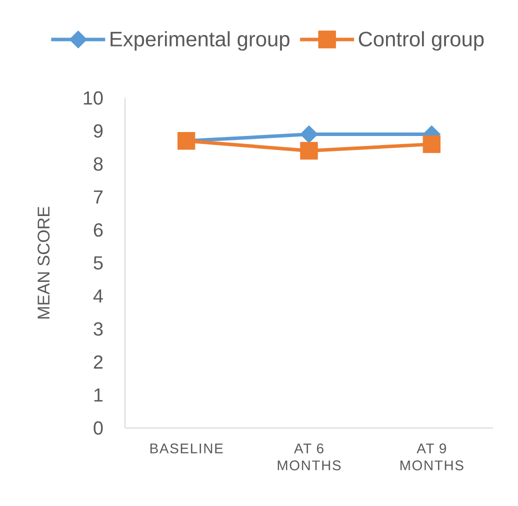 Image resolution: width=518 pixels, height=506 pixels. I want to click on legend-label: Experimental group, so click(200, 41).